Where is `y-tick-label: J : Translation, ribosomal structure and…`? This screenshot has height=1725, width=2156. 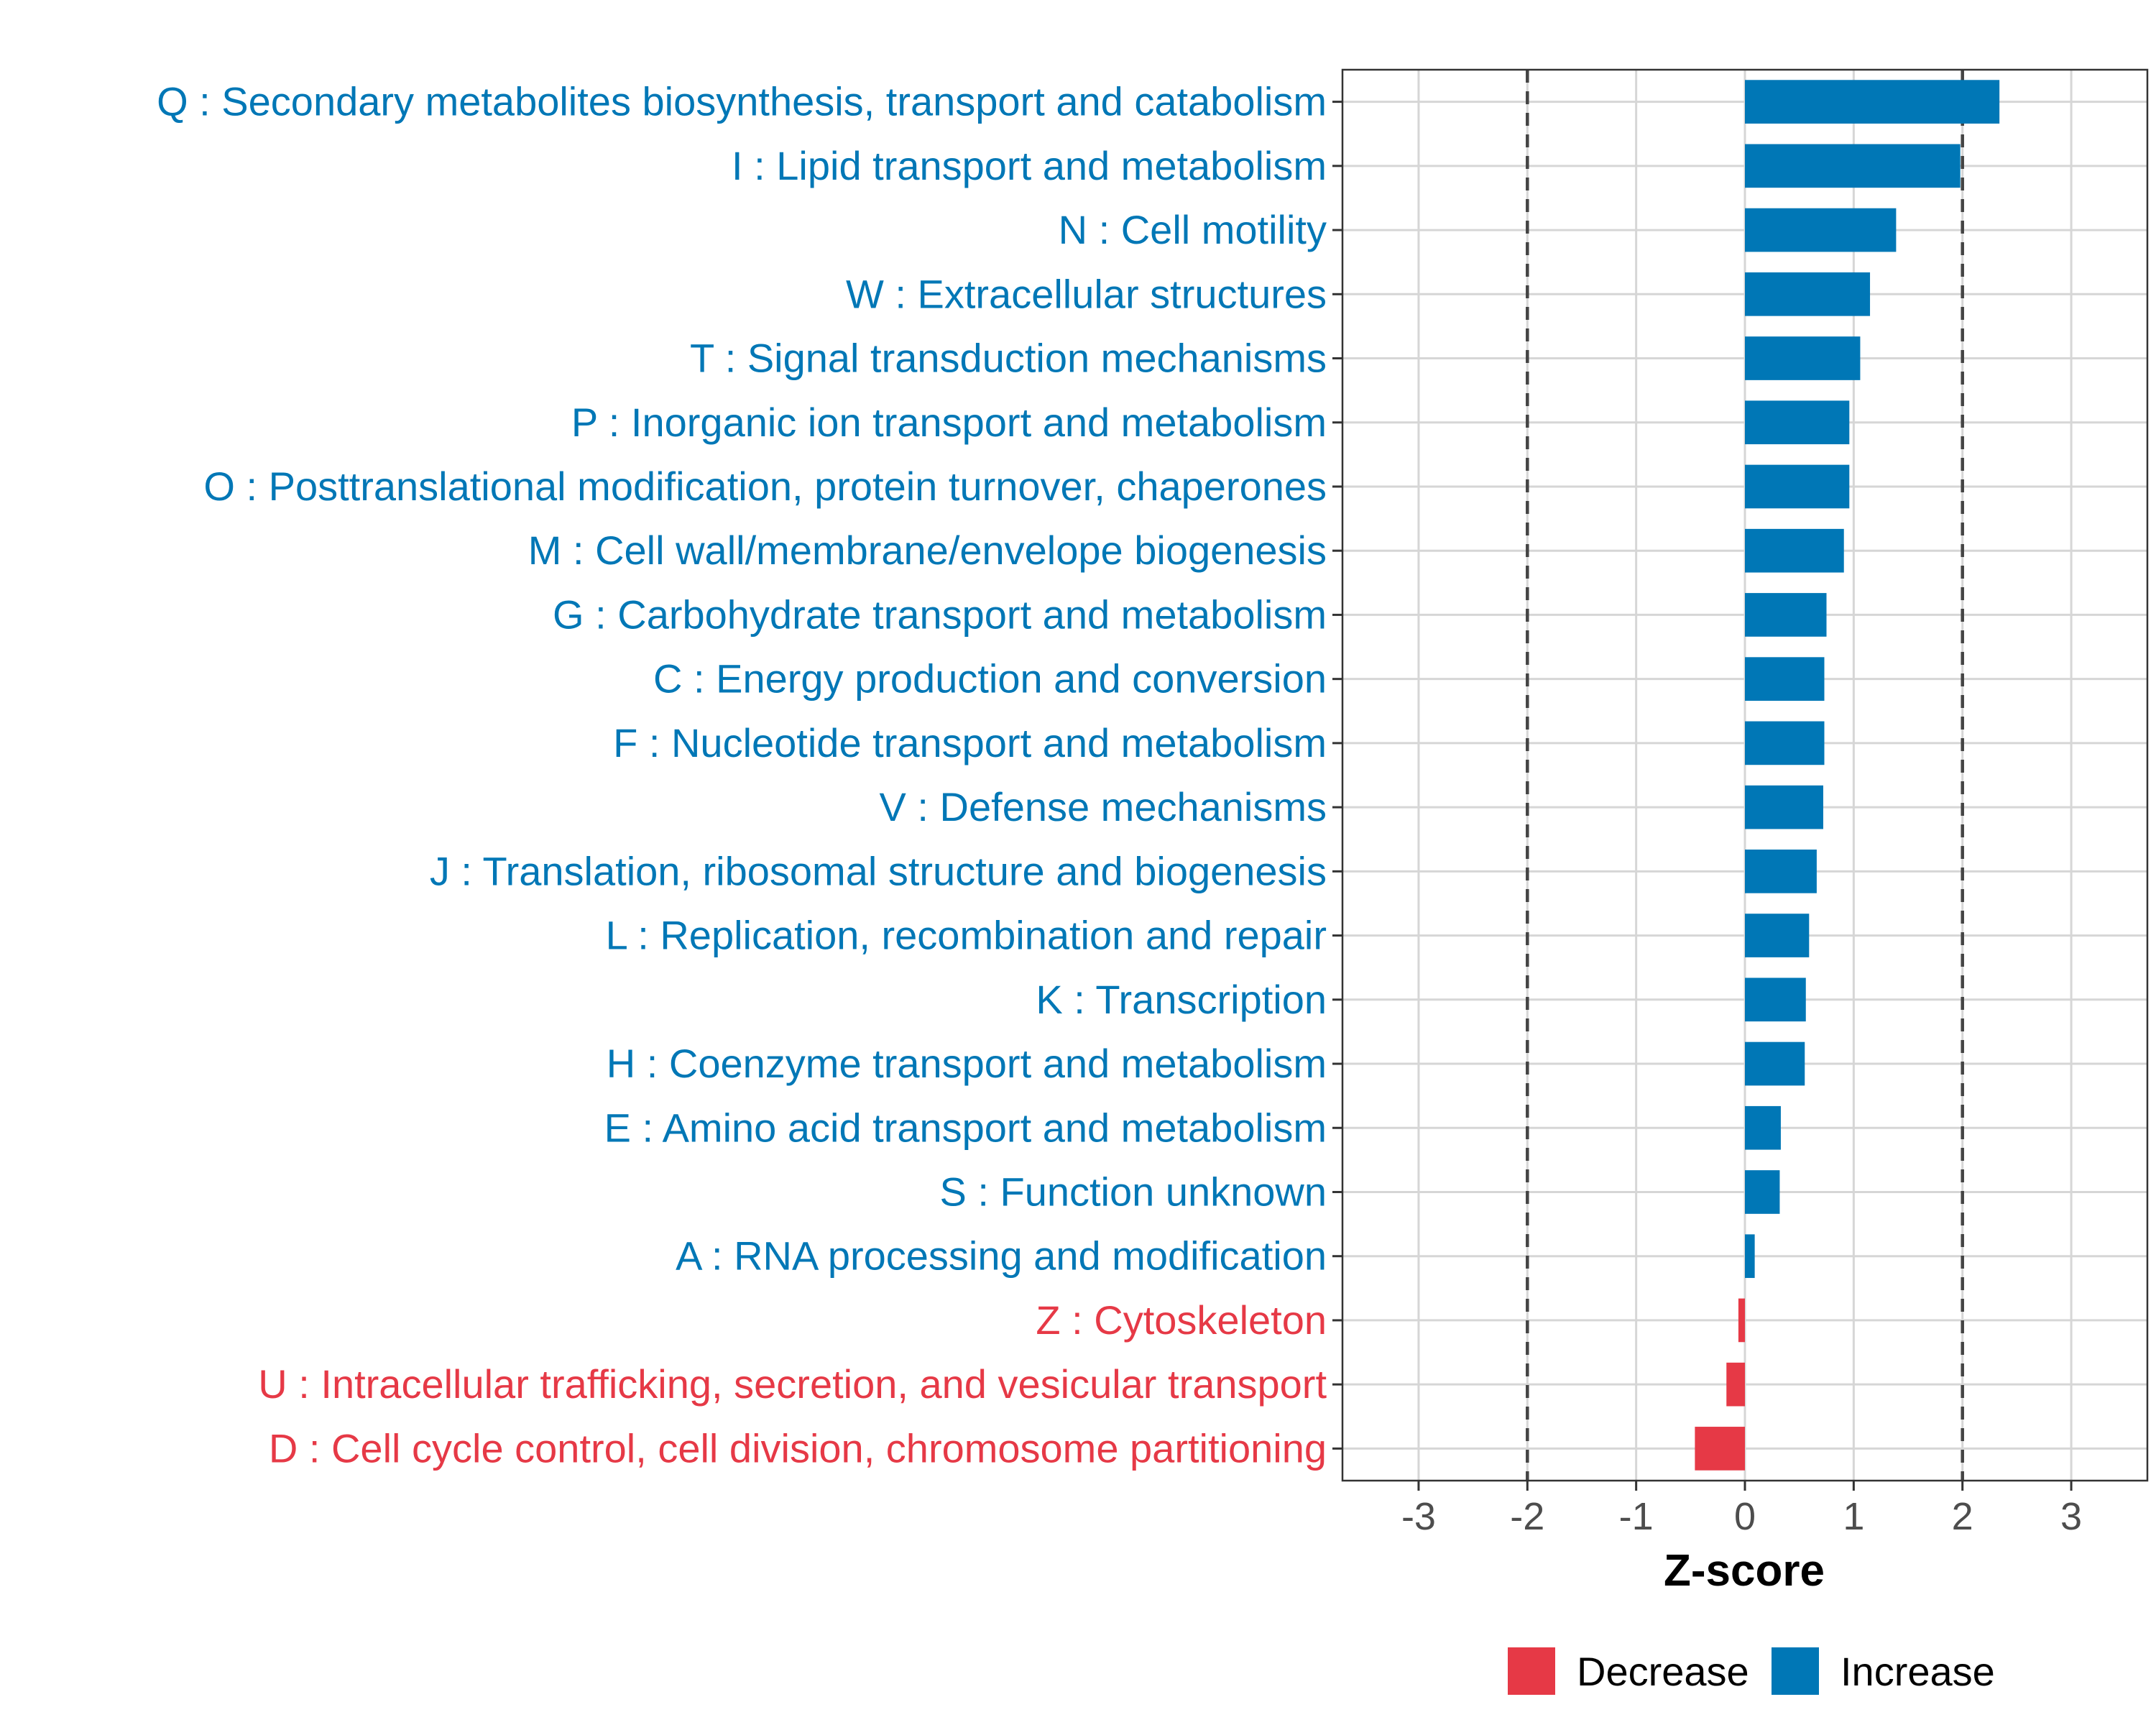
y-tick-label: J : Translation, ribosomal structure and… is located at coordinates (878, 870).